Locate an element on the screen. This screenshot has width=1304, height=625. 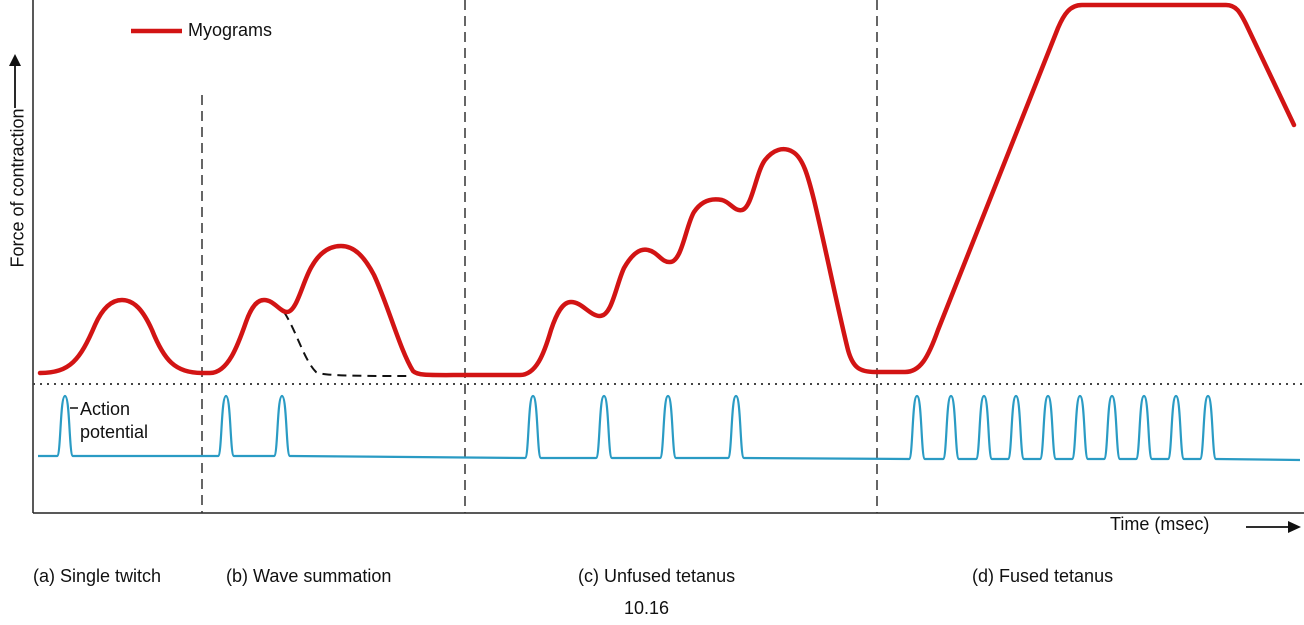
y-axis-label: Force of contraction is located at coordinates (17, 188).